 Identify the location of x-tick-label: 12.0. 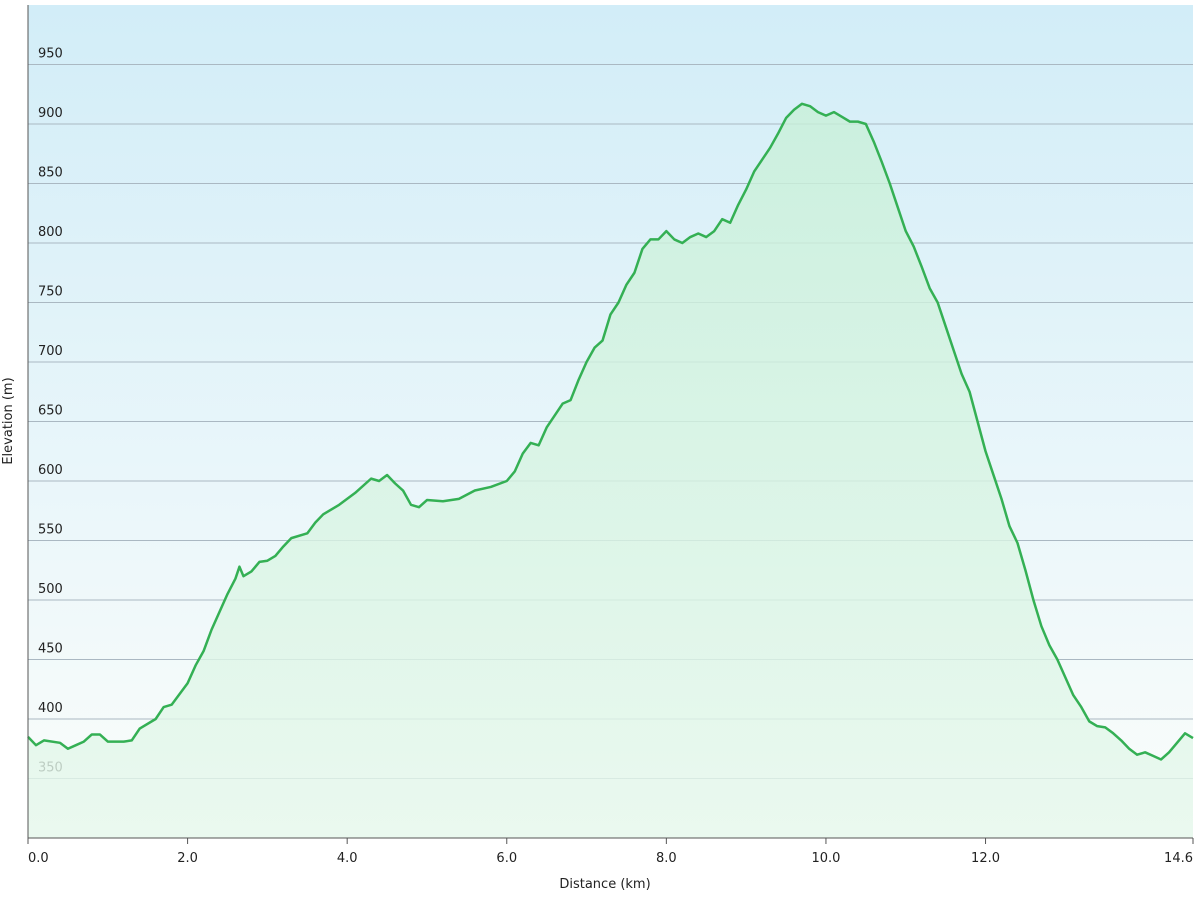
(985, 858).